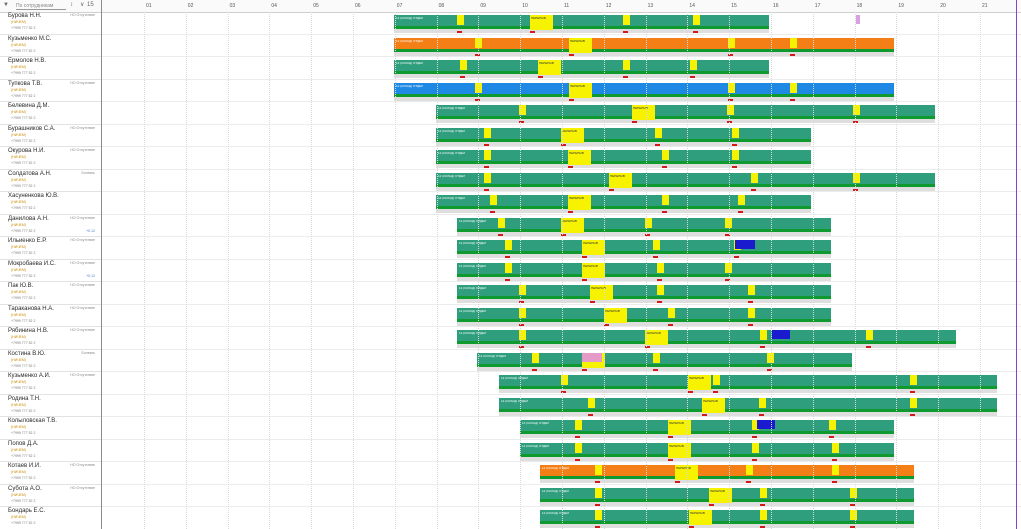 This screenshot has width=1021, height=529. What do you see at coordinates (21, 286) in the screenshot?
I see `employee-name: Пак Ю.В.` at bounding box center [21, 286].